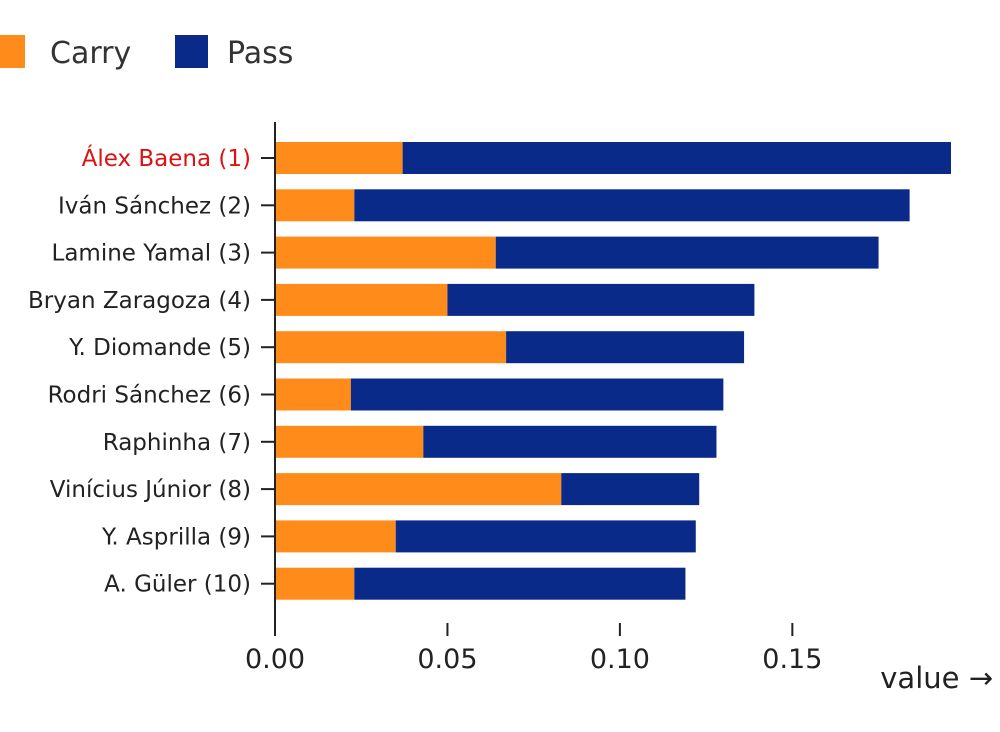 This screenshot has width=1000, height=732. Describe the element at coordinates (792, 659) in the screenshot. I see `x-tick-label-3: 0.15` at that location.